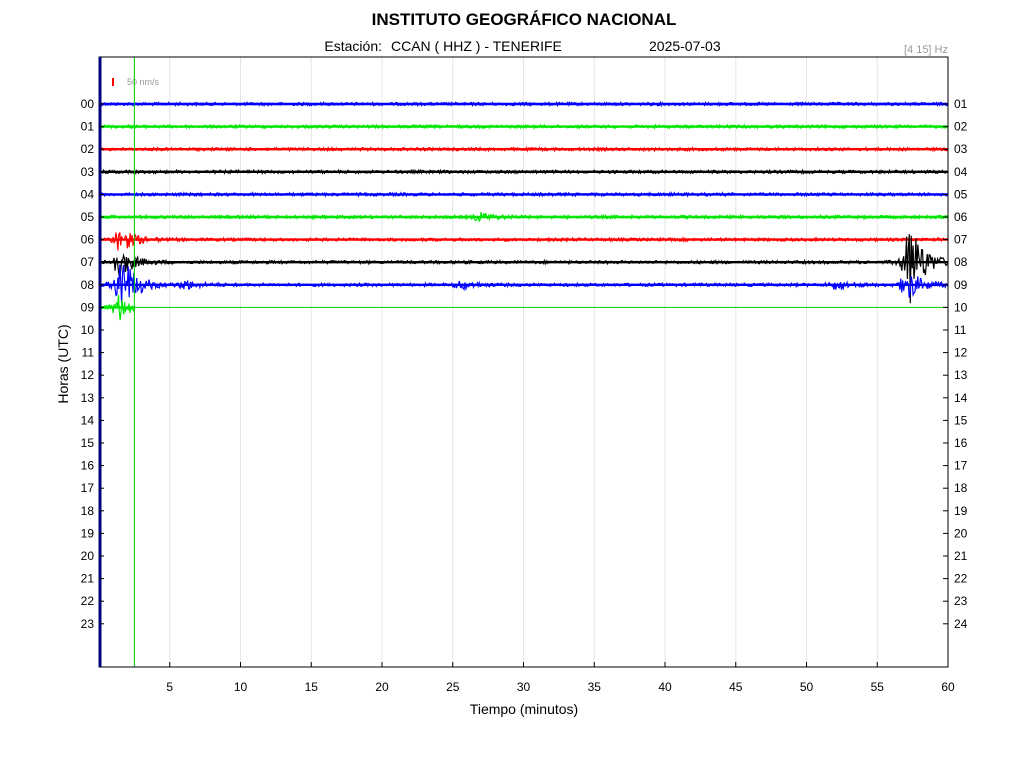  What do you see at coordinates (961, 353) in the screenshot?
I see `y-tick-label-right: 12` at bounding box center [961, 353].